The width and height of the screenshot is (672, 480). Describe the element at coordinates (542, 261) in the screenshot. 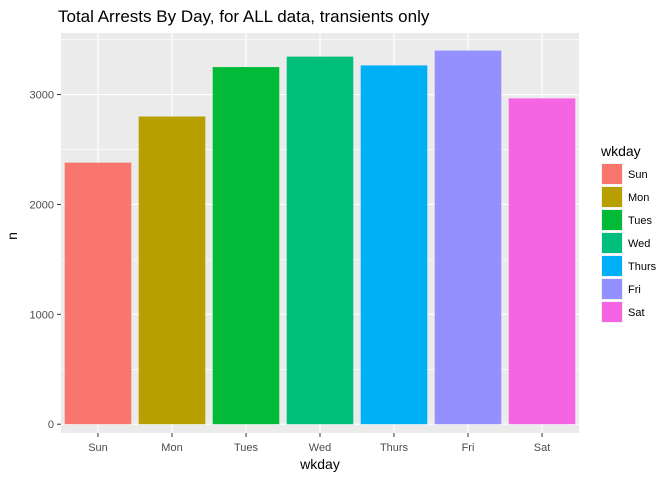

I see `bar-sat` at that location.